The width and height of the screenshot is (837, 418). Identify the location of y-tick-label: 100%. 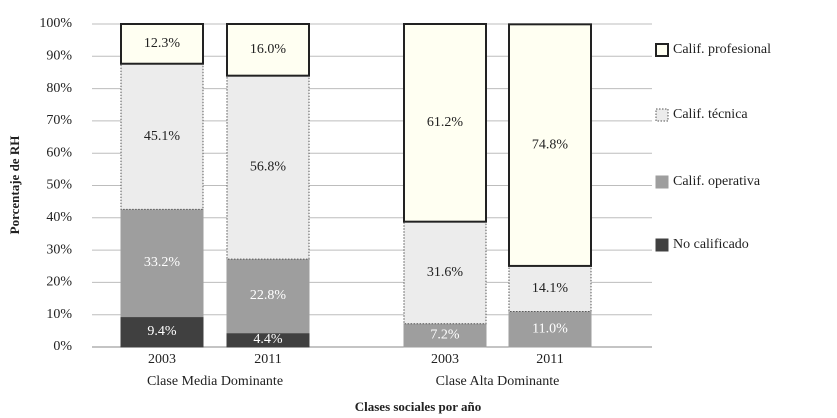
(55, 23).